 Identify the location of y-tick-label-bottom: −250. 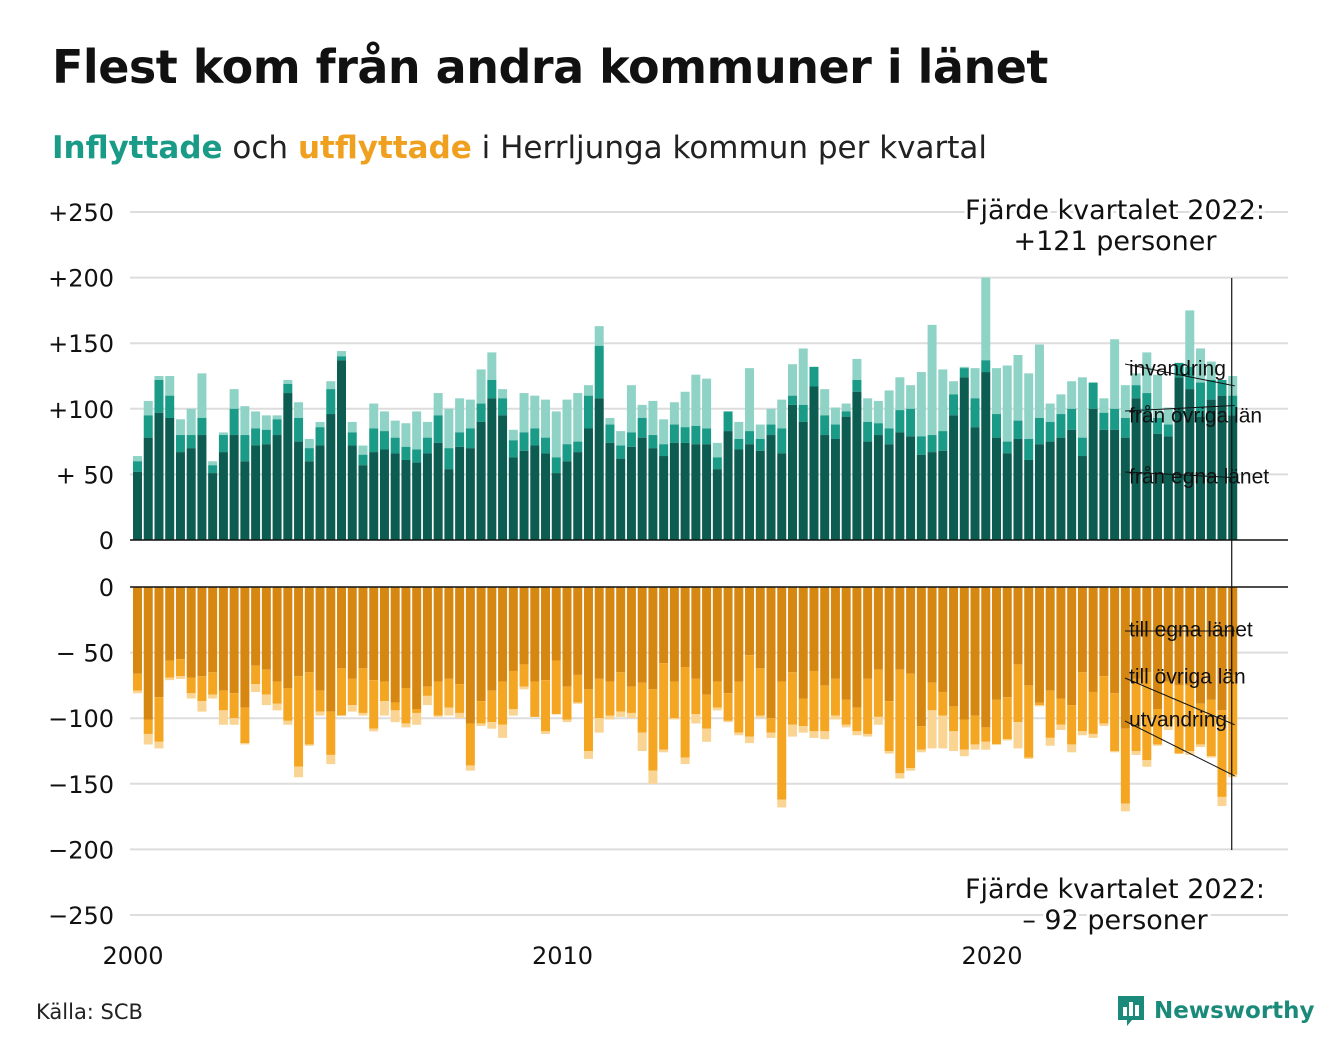
(81, 916).